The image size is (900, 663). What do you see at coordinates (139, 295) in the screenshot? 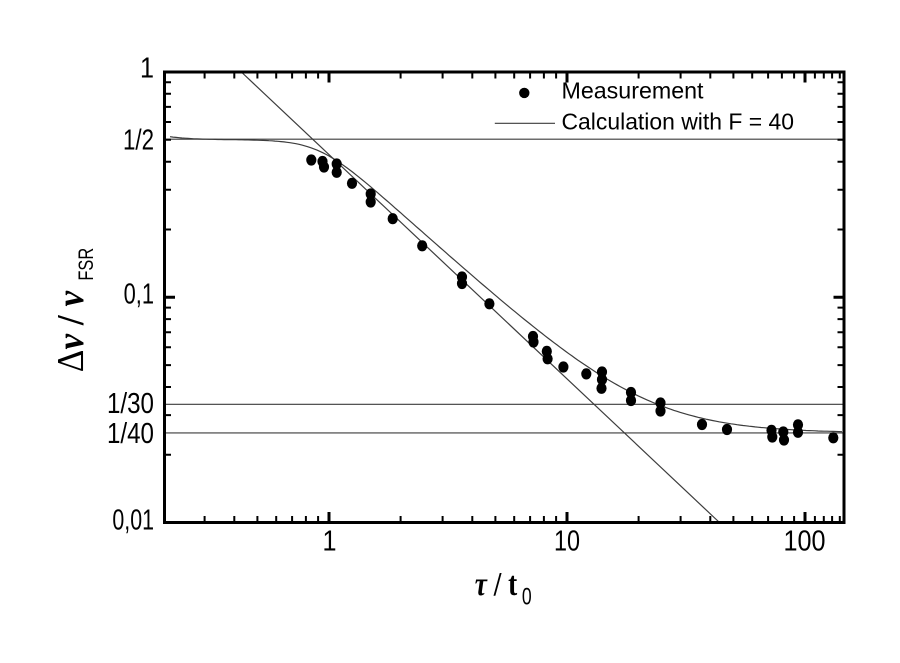
I see `svg-text: 0,1` at bounding box center [139, 295].